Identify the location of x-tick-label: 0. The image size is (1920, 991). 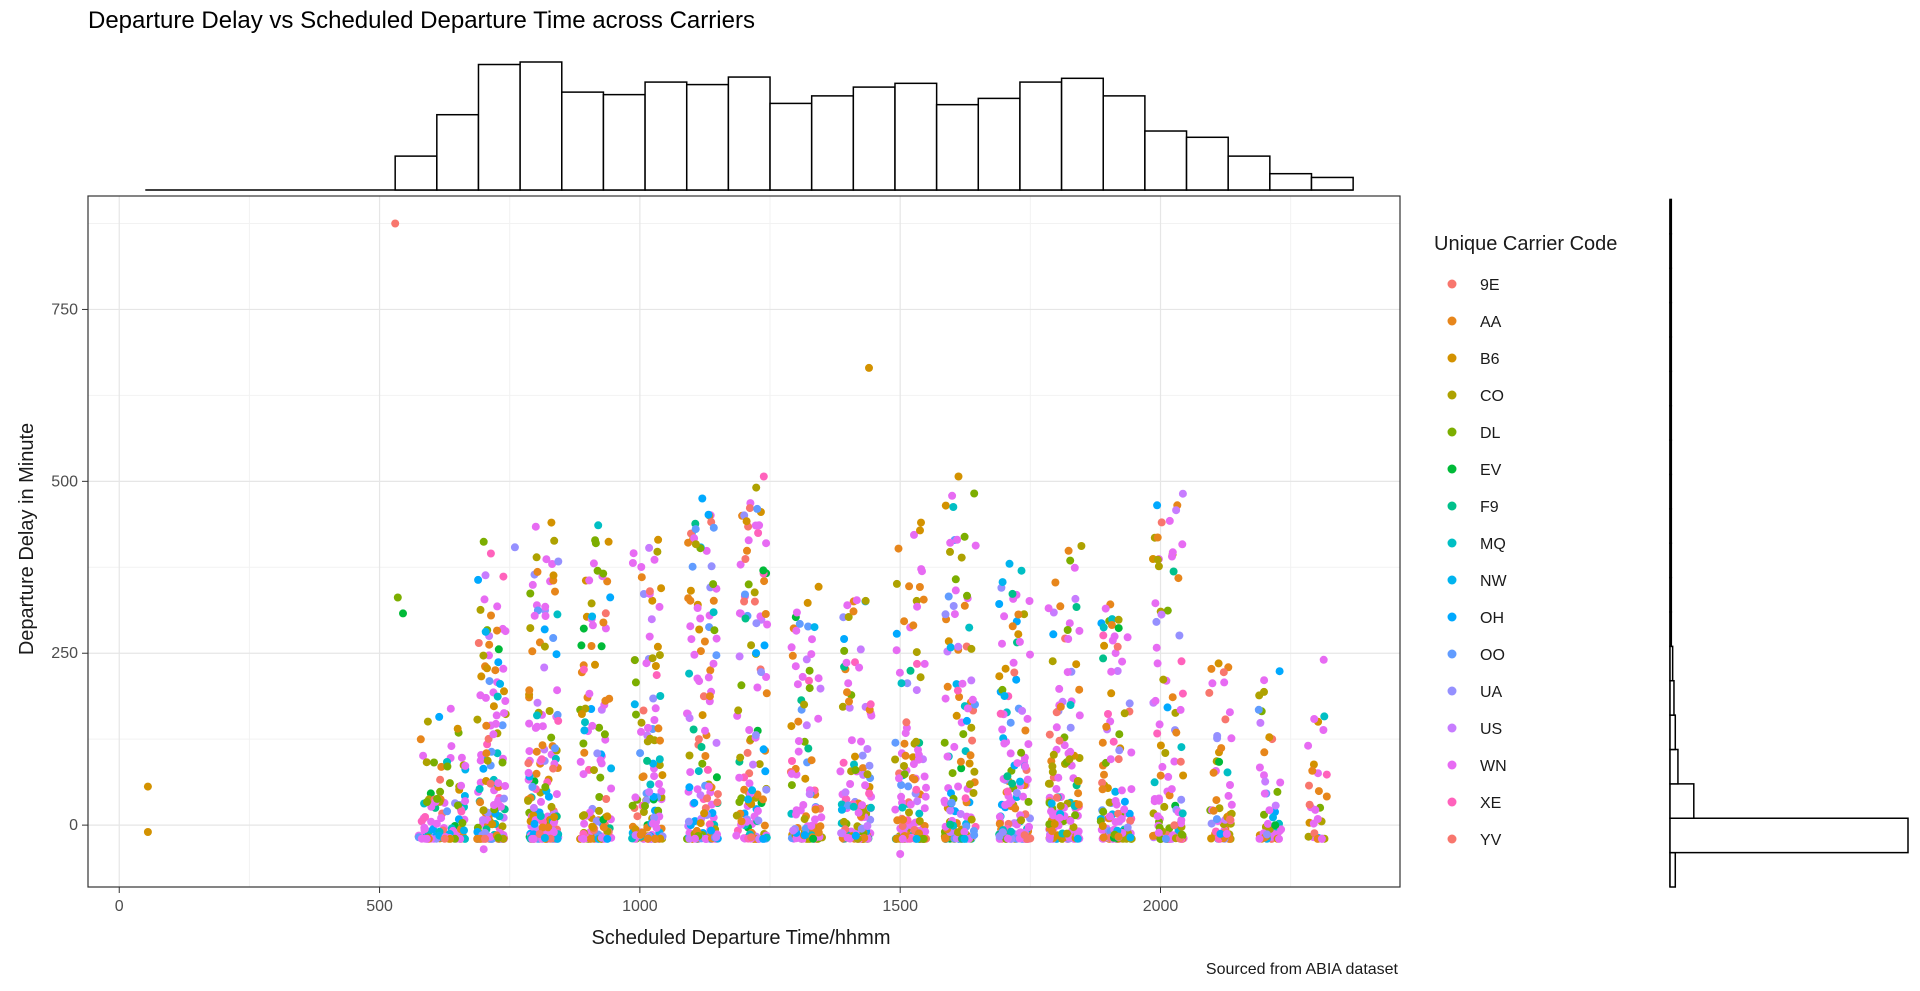
(119, 906).